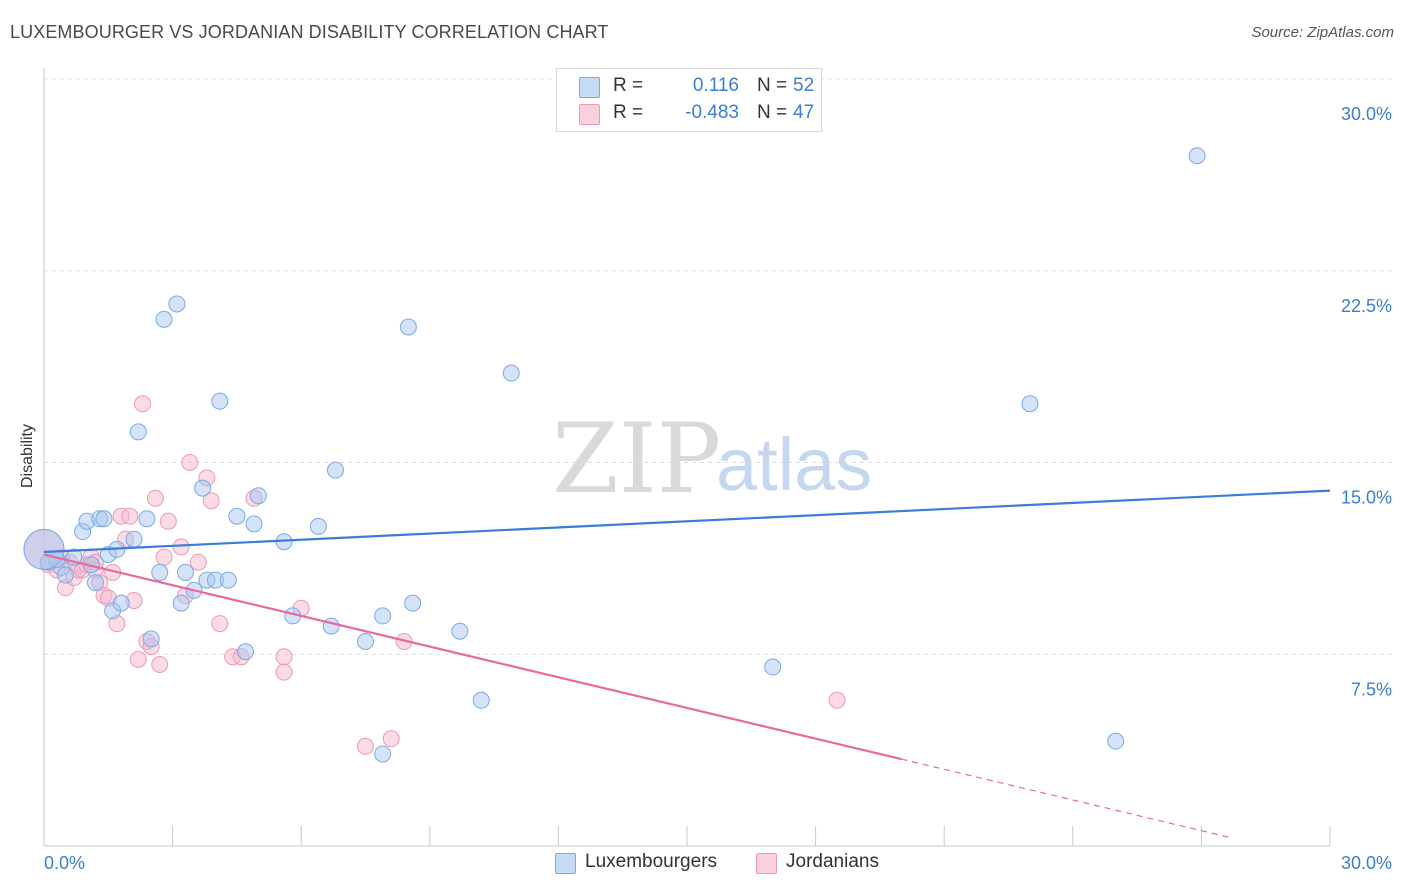 Image resolution: width=1406 pixels, height=892 pixels. I want to click on watermark-atlas: atlas, so click(794, 464).